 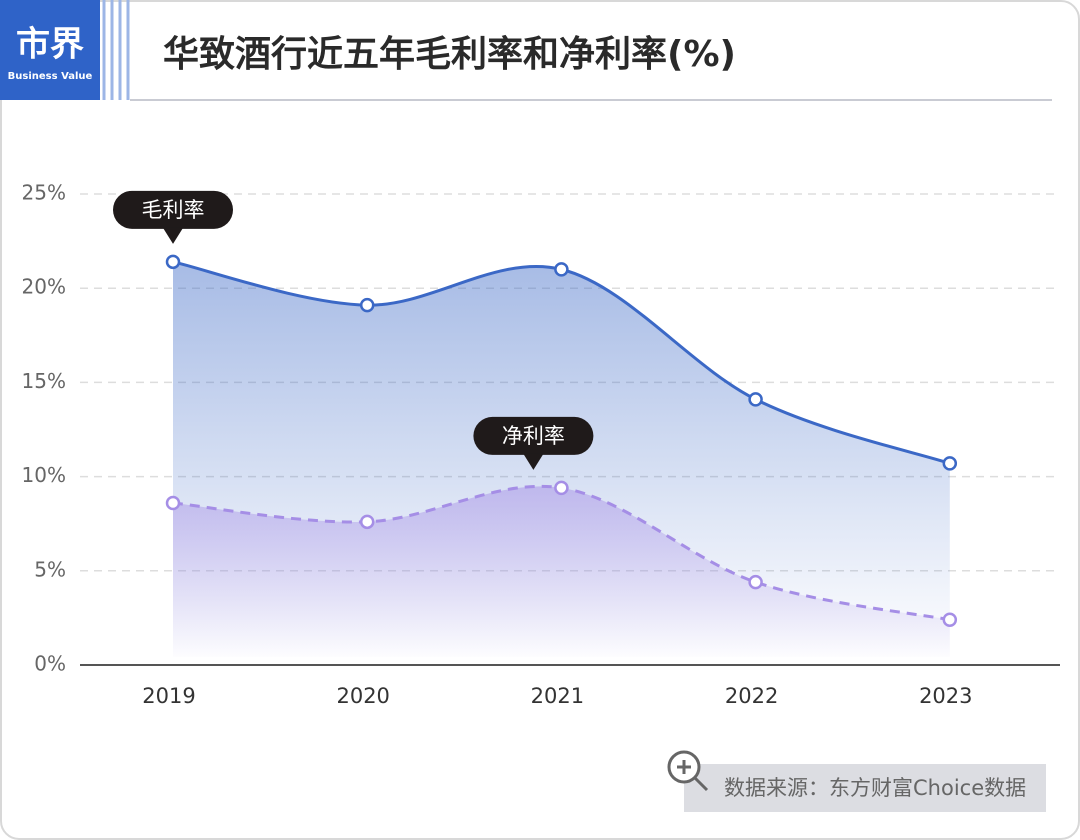 I want to click on source-box, so click(x=865, y=788).